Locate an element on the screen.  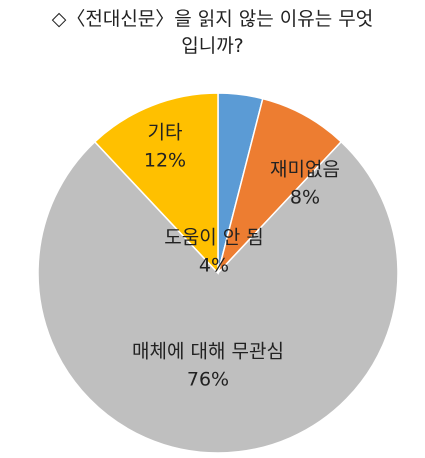
chart-title: ◇〈전대신문〉을 읽지 않는 이유는 무엇입니까? is located at coordinates (212, 32).